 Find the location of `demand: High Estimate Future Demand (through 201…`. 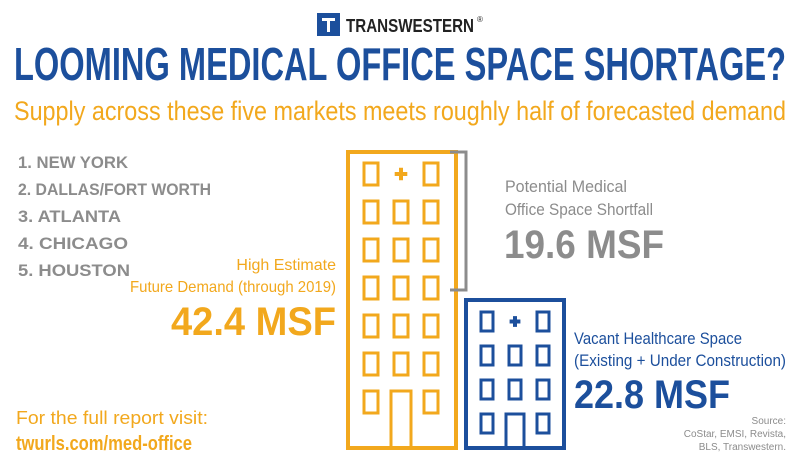

demand: High Estimate Future Demand (through 201… is located at coordinates (233, 300).